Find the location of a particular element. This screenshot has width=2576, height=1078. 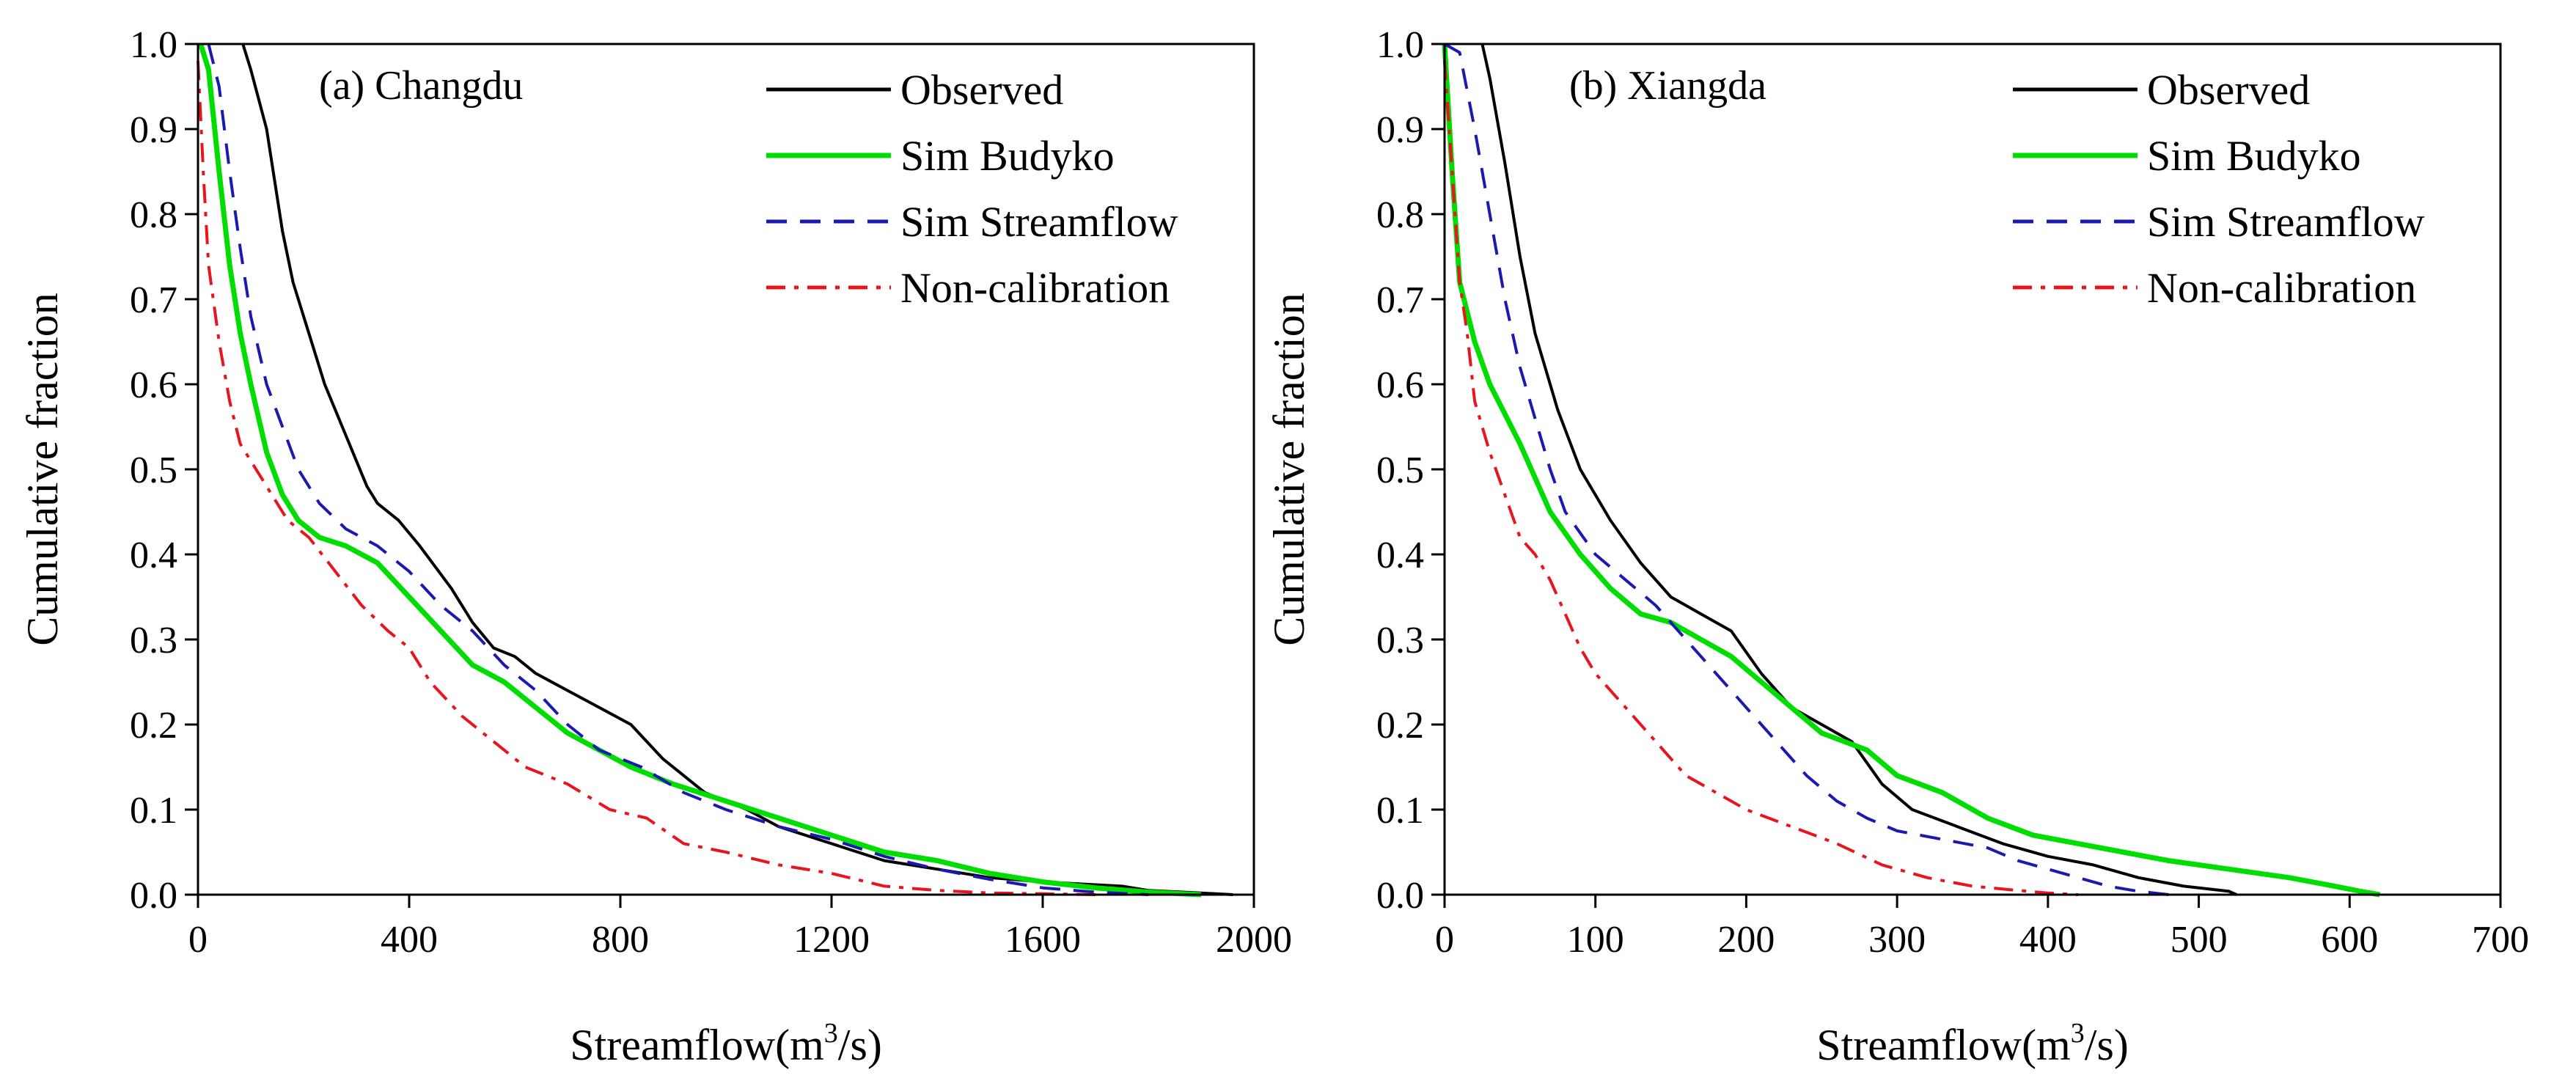

panel-a-y-tick-label: 0.8 is located at coordinates (153, 215).